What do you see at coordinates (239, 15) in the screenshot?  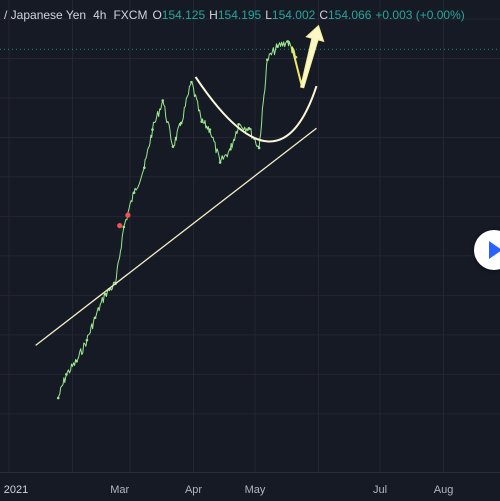 I see `ohlc-high-value: 154.195` at bounding box center [239, 15].